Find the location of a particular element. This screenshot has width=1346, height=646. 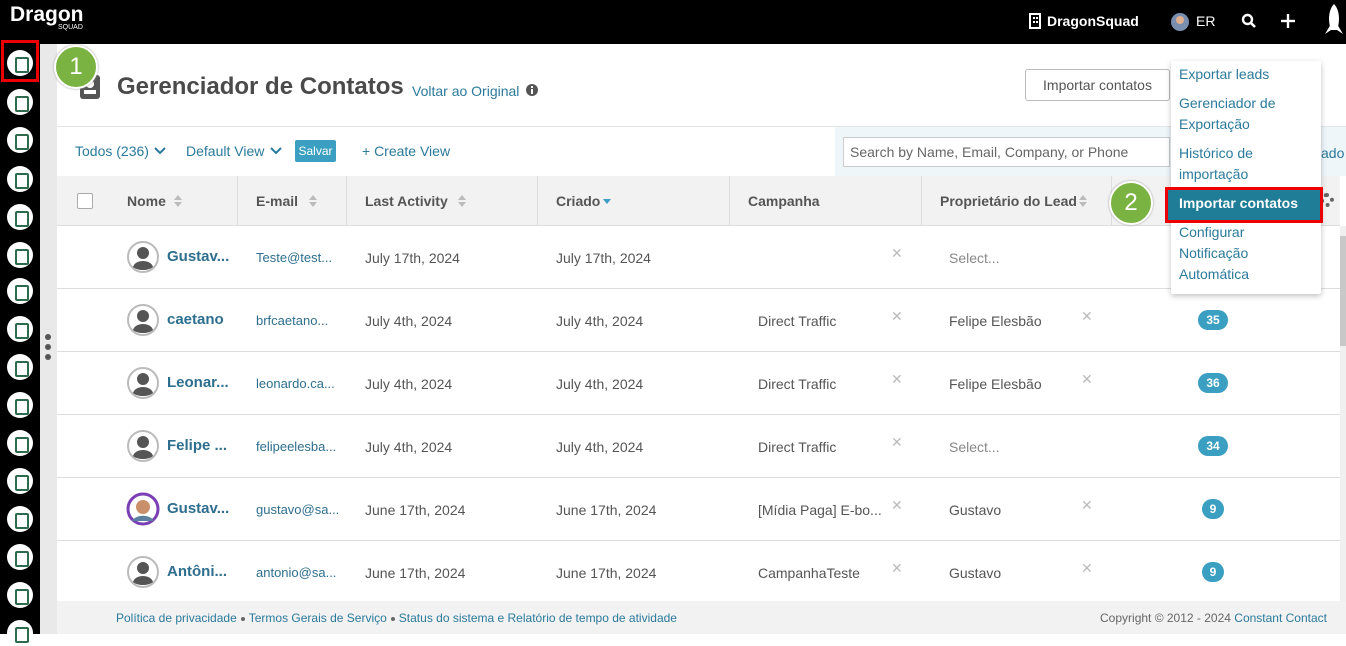

lead-score: 35 is located at coordinates (1213, 320).